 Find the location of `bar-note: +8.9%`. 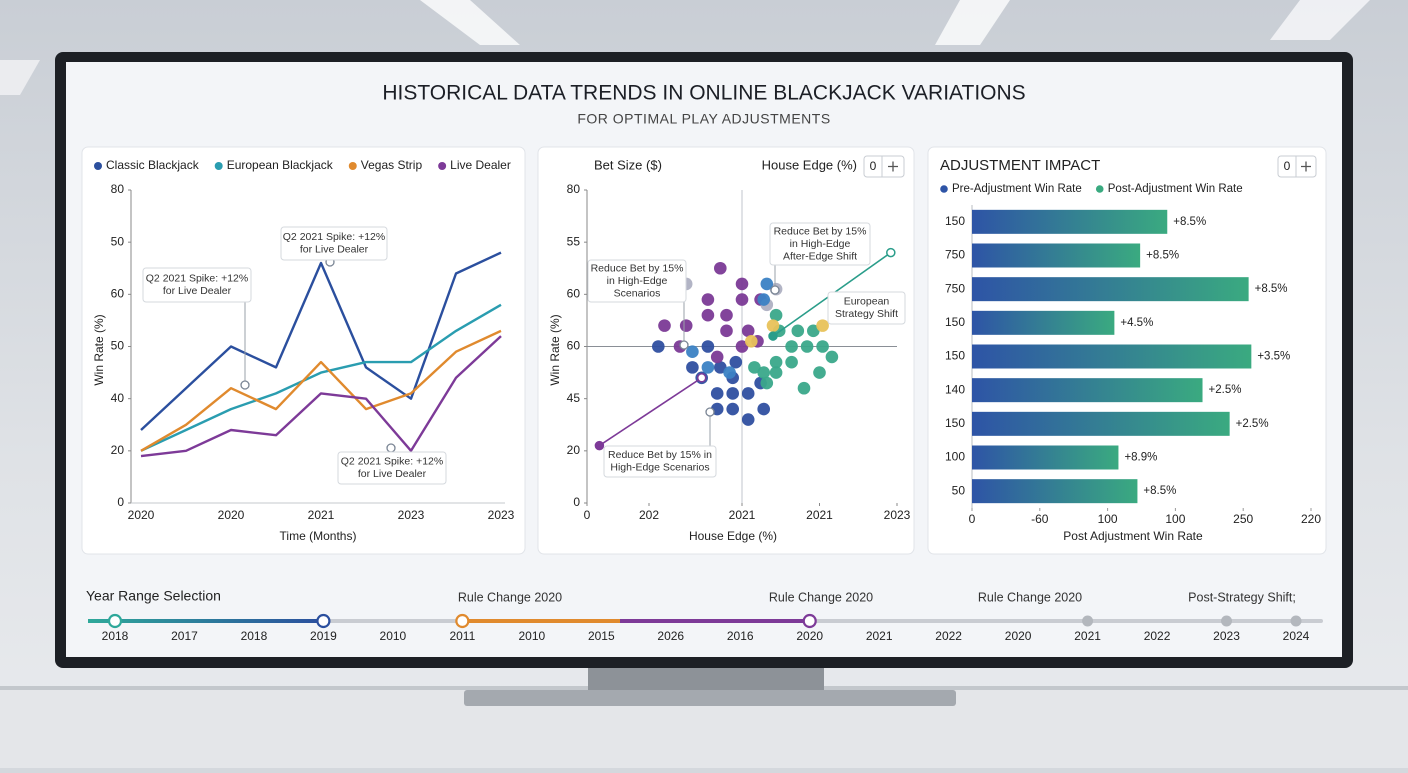

bar-note: +8.9% is located at coordinates (1140, 458).